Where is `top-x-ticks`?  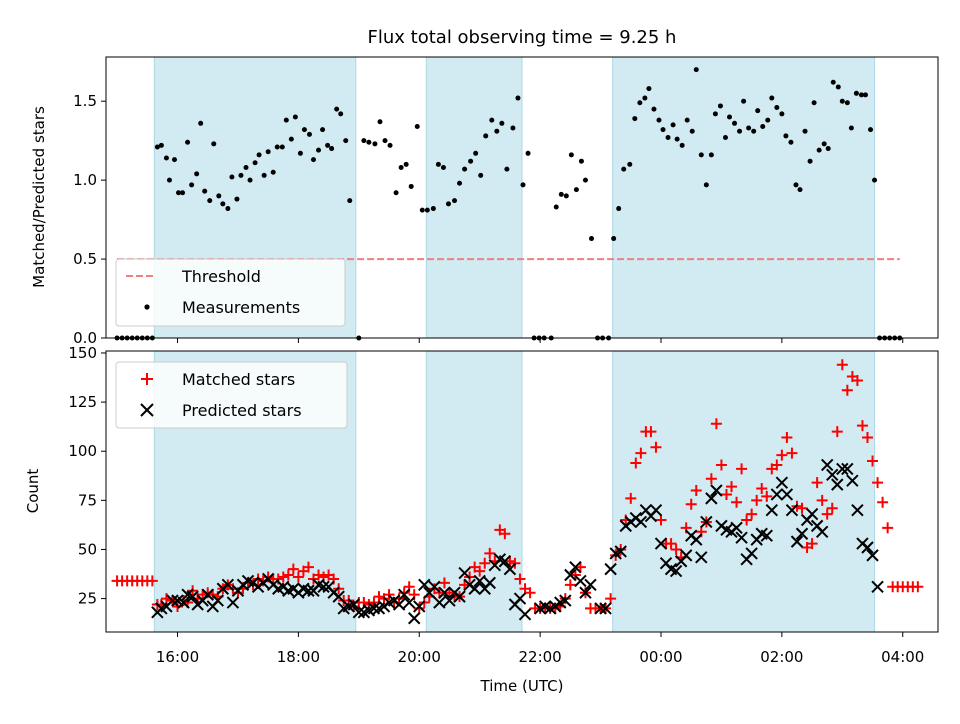
top-x-ticks is located at coordinates (540, 340).